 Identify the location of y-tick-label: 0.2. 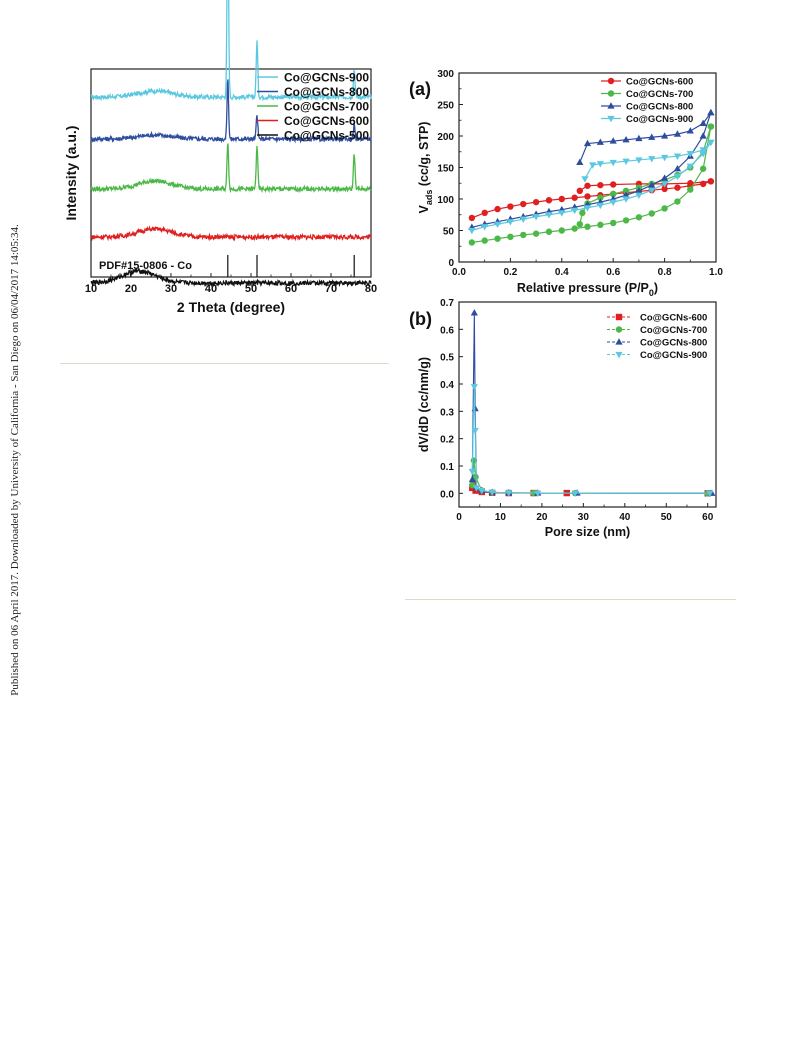
(447, 440).